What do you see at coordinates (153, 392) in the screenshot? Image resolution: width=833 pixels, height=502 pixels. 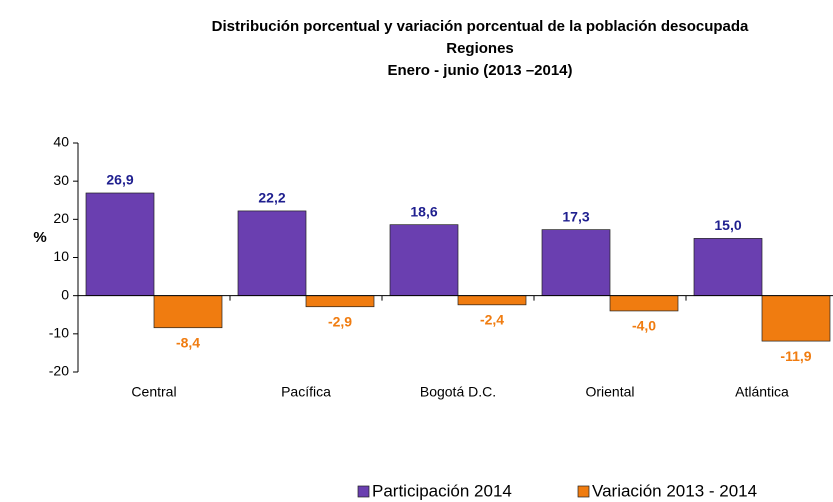 I see `x-tick-label: Central` at bounding box center [153, 392].